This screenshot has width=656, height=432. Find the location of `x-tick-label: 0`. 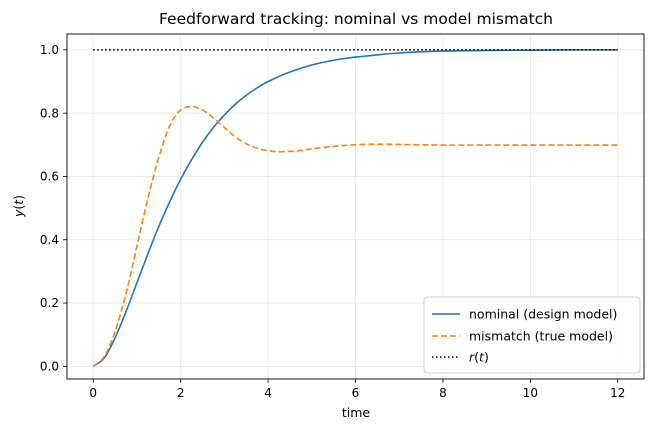

x-tick-label: 0 is located at coordinates (93, 393).